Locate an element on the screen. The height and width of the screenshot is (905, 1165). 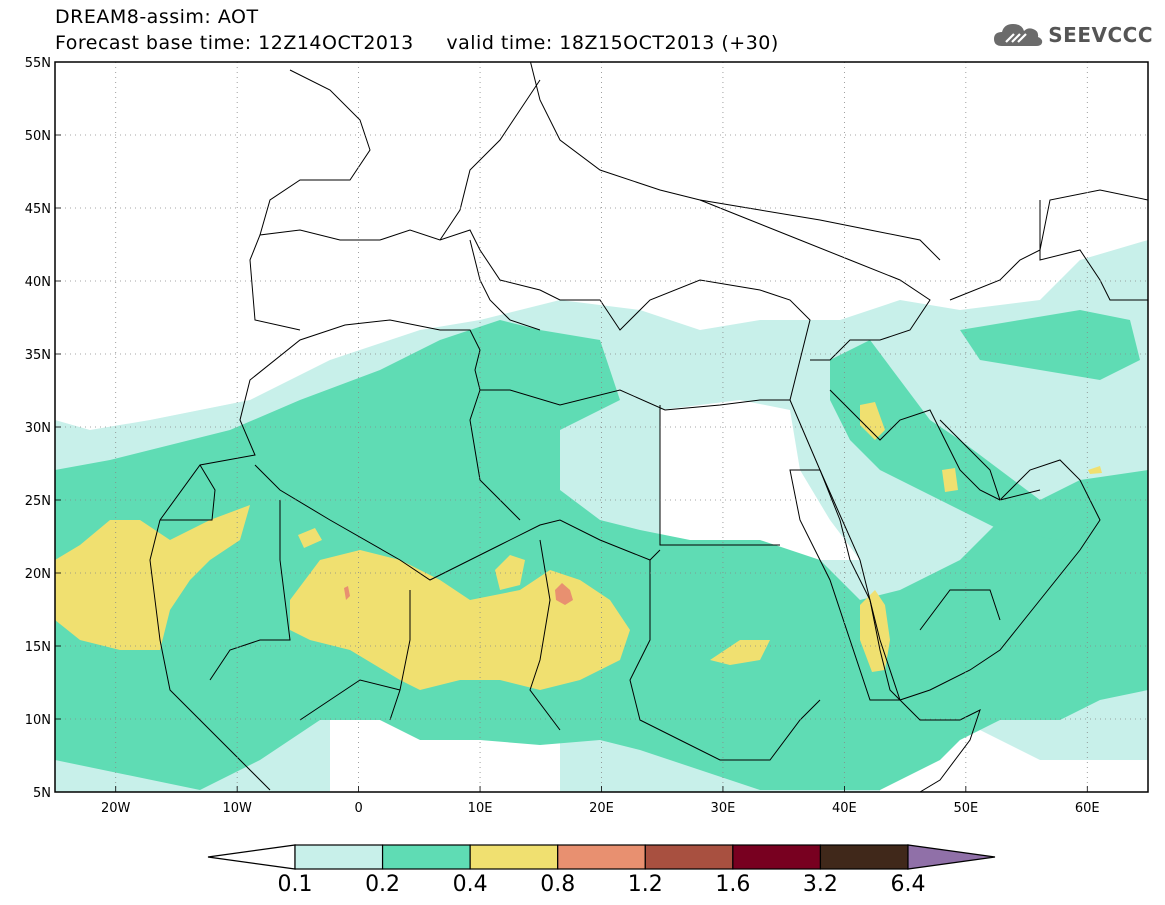
cloud-logo-icon is located at coordinates (1018, 35).